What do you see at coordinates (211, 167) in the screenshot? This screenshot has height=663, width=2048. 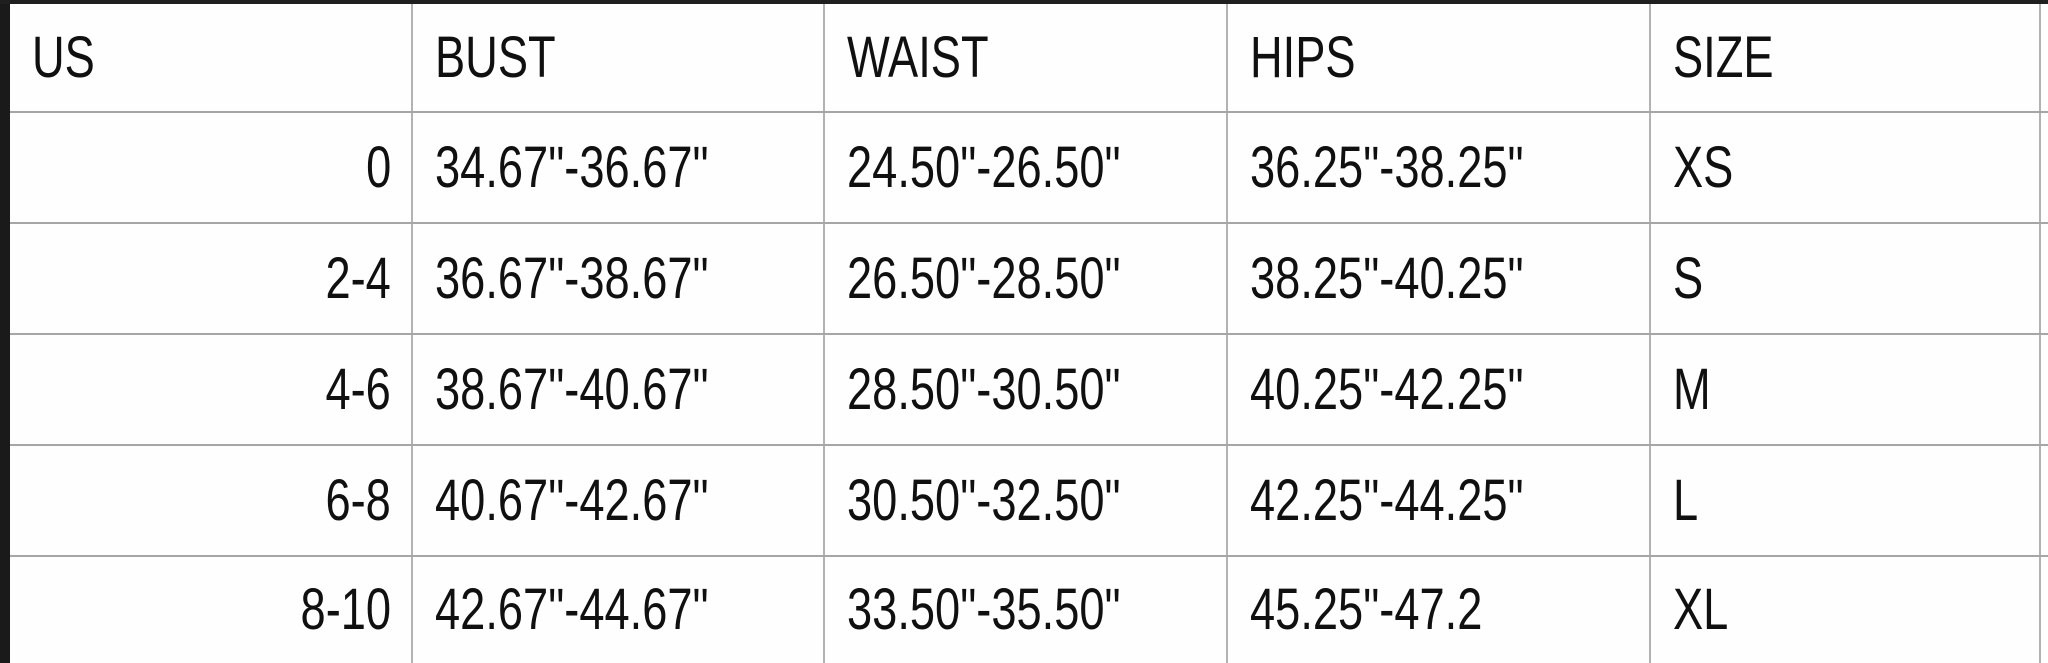 I see `cell-us: 0` at bounding box center [211, 167].